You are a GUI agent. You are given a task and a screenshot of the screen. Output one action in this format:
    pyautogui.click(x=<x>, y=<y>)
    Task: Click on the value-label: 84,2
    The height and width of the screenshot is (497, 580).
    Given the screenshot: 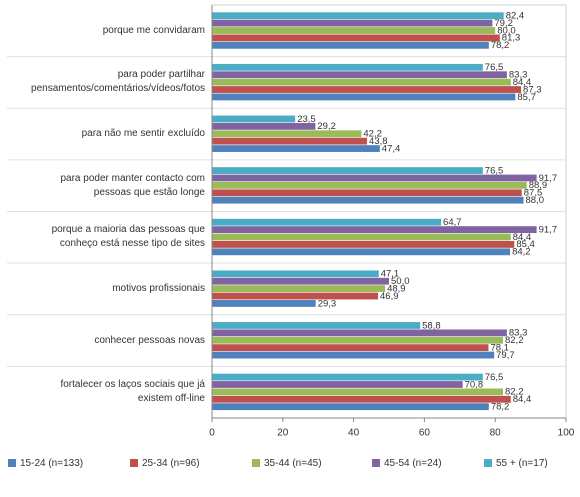 What is the action you would take?
    pyautogui.click(x=521, y=252)
    